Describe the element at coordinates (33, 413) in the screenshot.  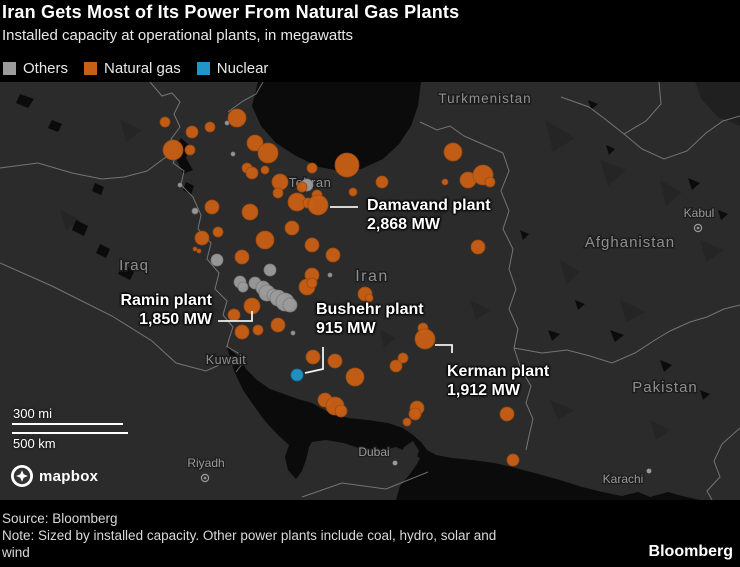
I see `scale-miles-label: 300 mi` at that location.